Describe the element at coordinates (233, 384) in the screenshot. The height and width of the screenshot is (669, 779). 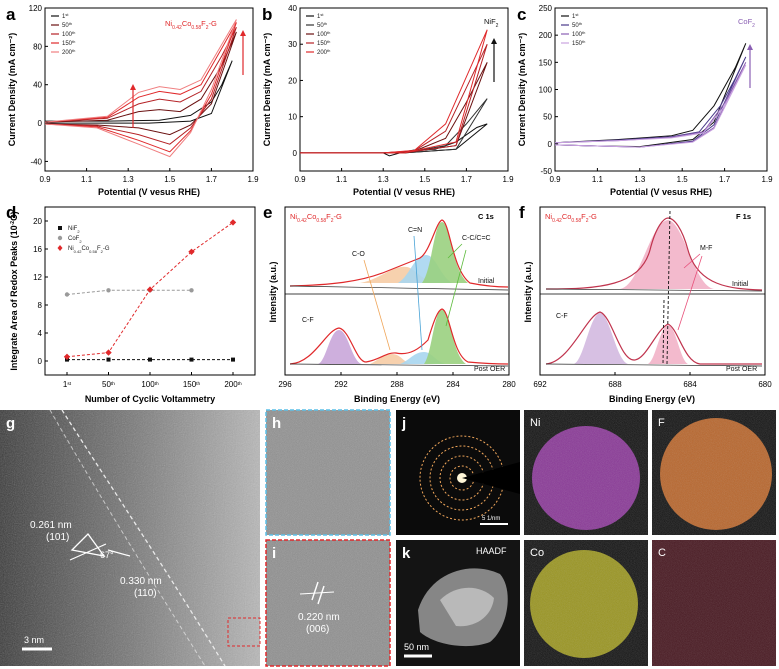
I see `xtick-label-d-4: 200th` at that location.